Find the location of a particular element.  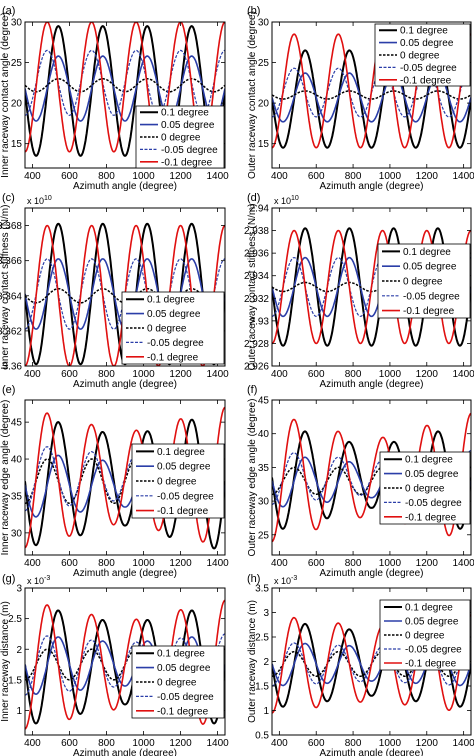

panel-letter: (b) is located at coordinates (253, 11).